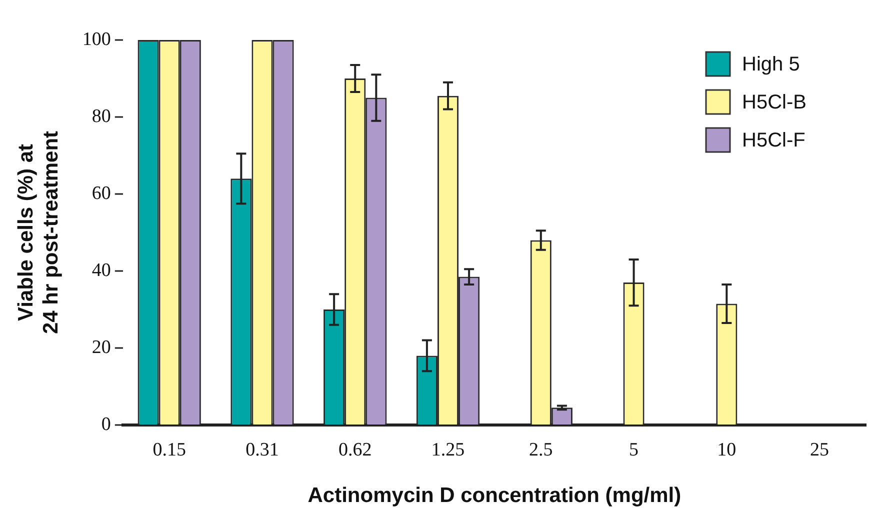 The height and width of the screenshot is (531, 878). I want to click on y-tick-label: 100, so click(96, 39).